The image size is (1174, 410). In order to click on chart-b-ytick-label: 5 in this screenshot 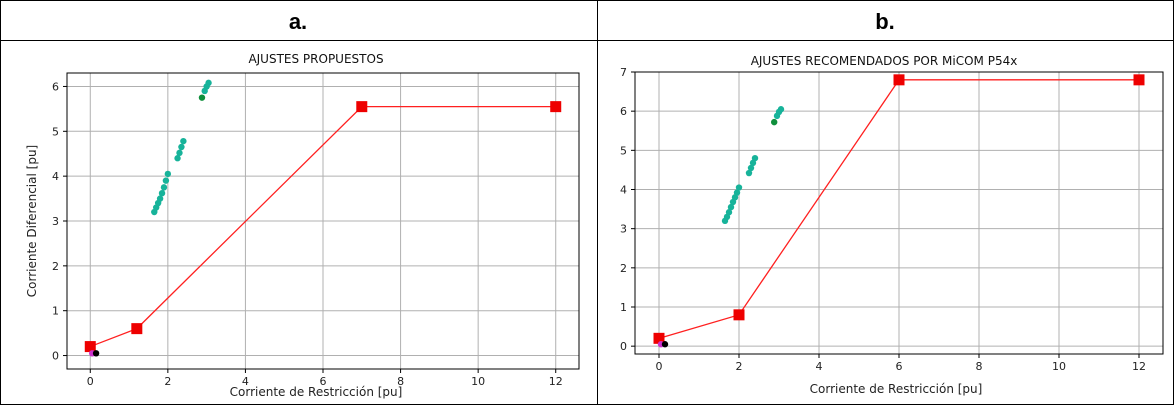, I will do `click(623, 150)`.